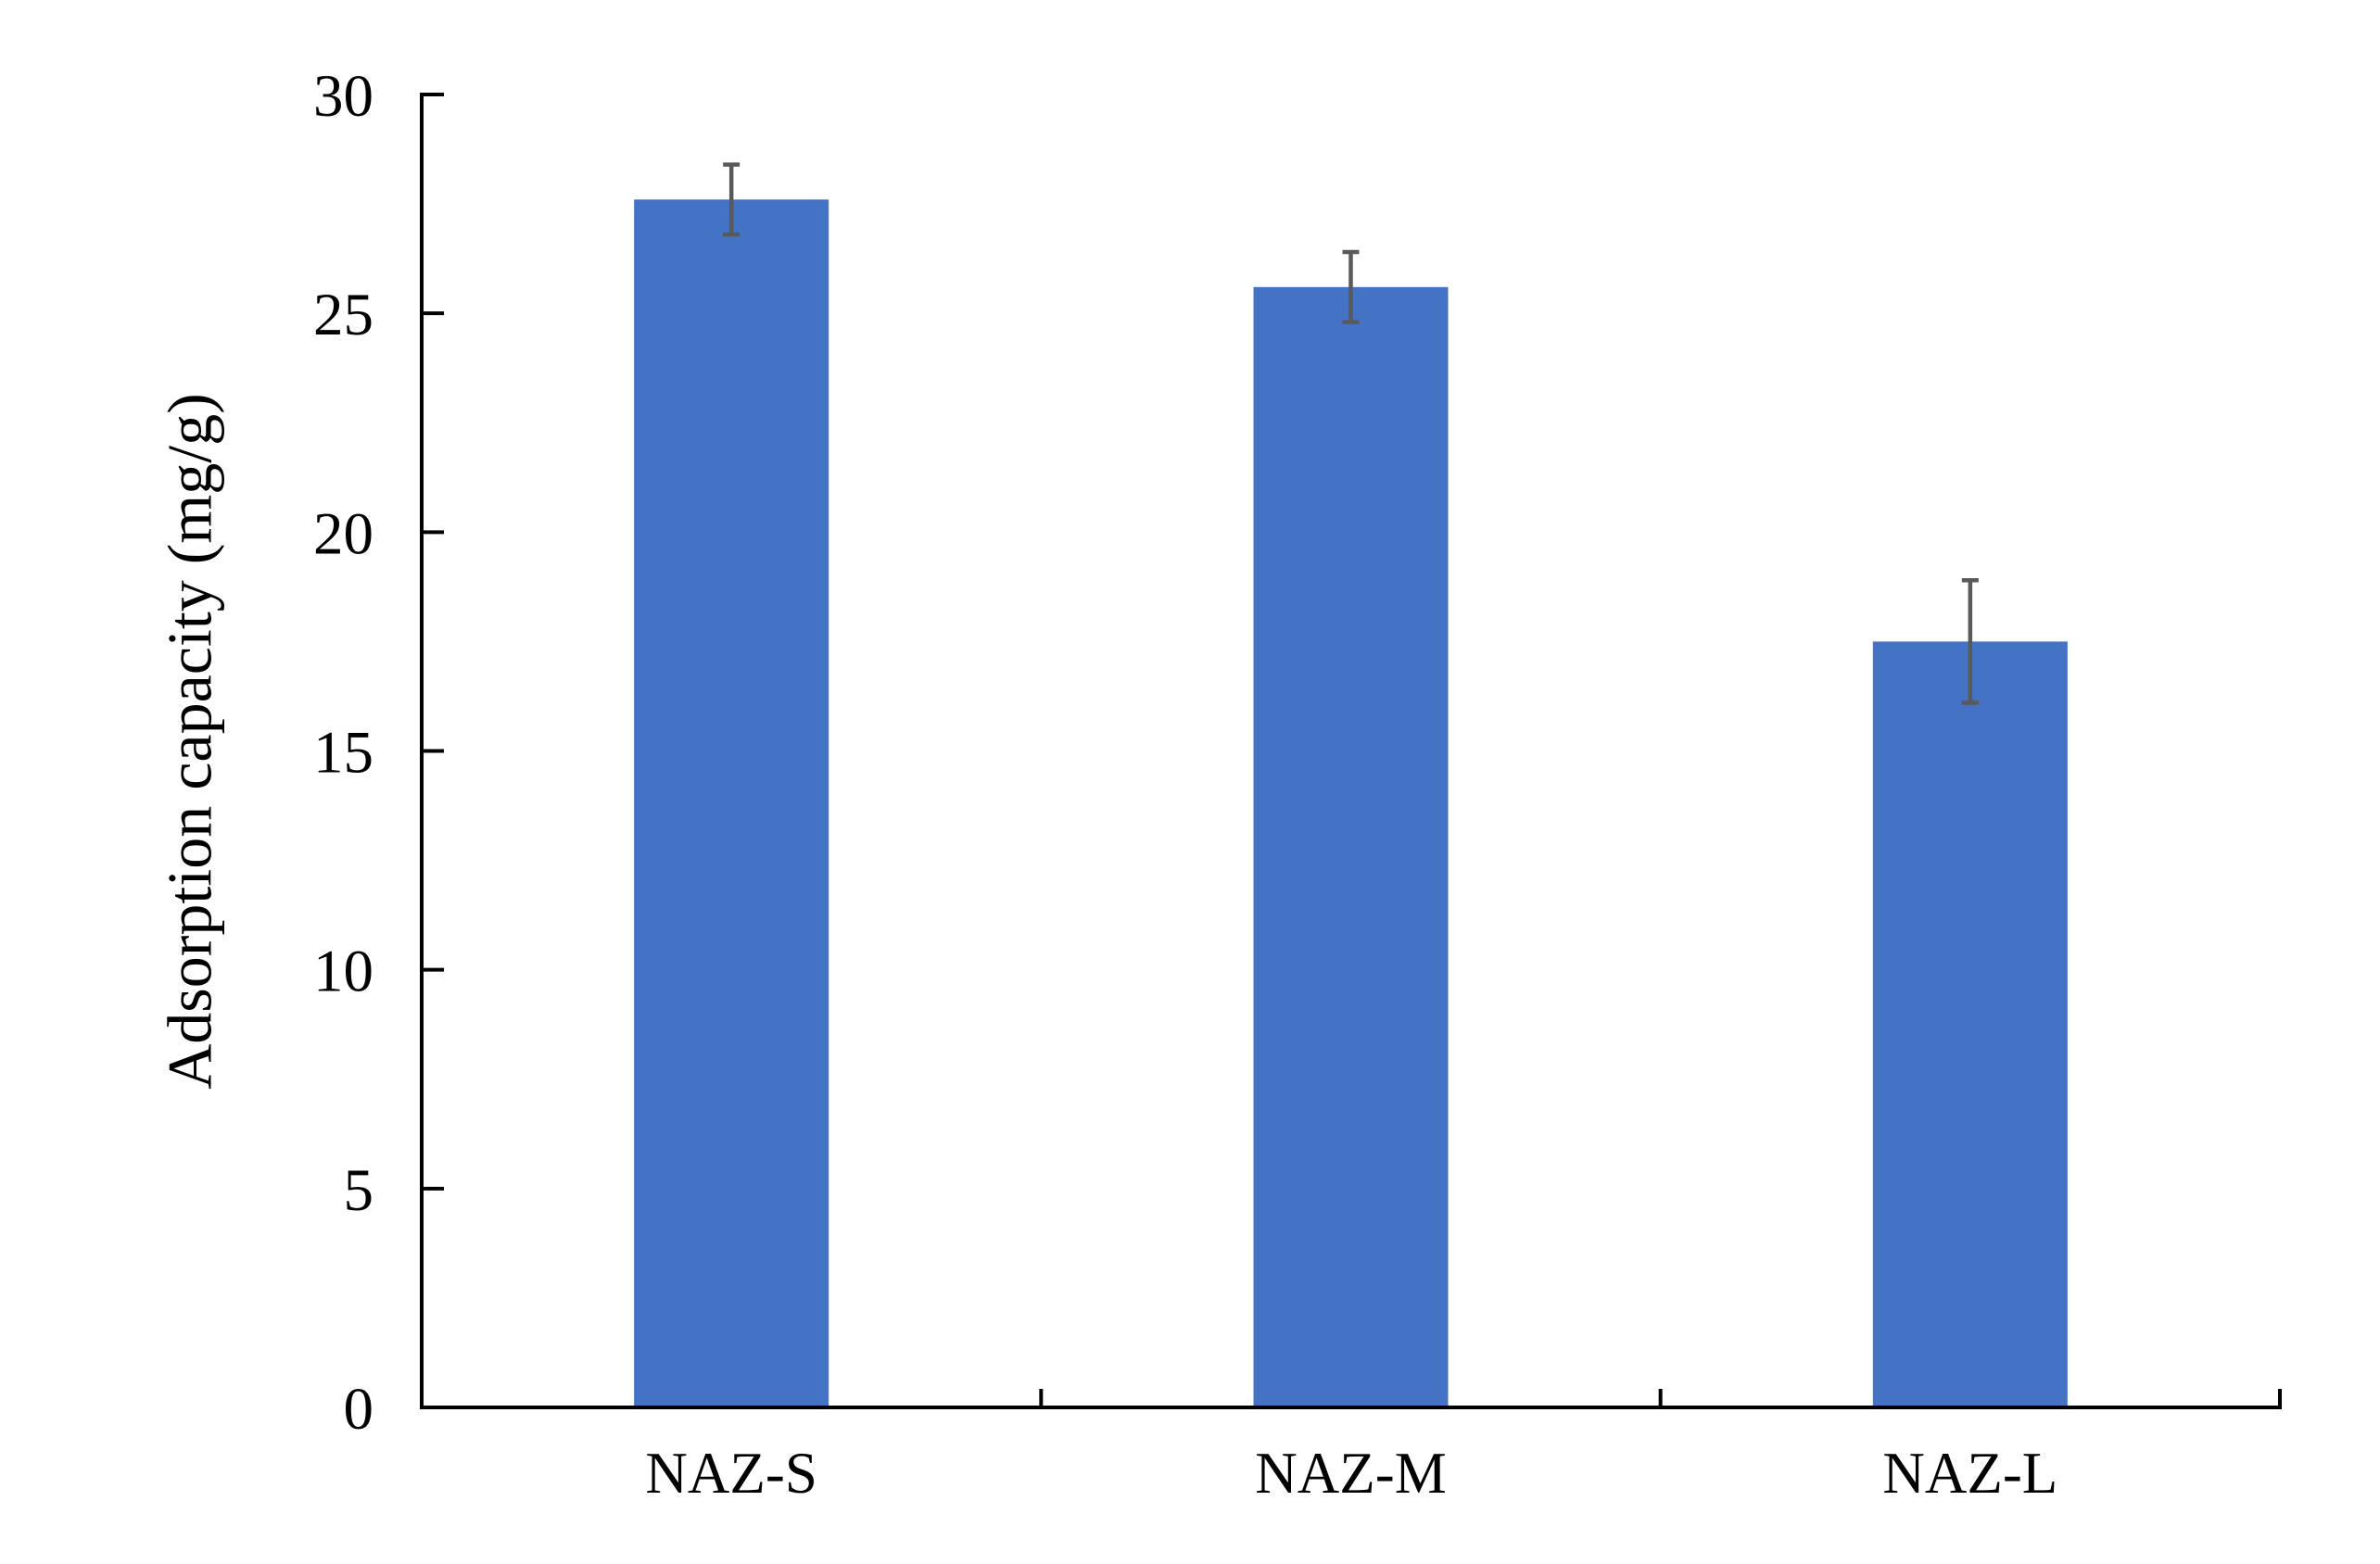 Image resolution: width=2380 pixels, height=1564 pixels. What do you see at coordinates (359, 1190) in the screenshot?
I see `y-tick-label-5: 5` at bounding box center [359, 1190].